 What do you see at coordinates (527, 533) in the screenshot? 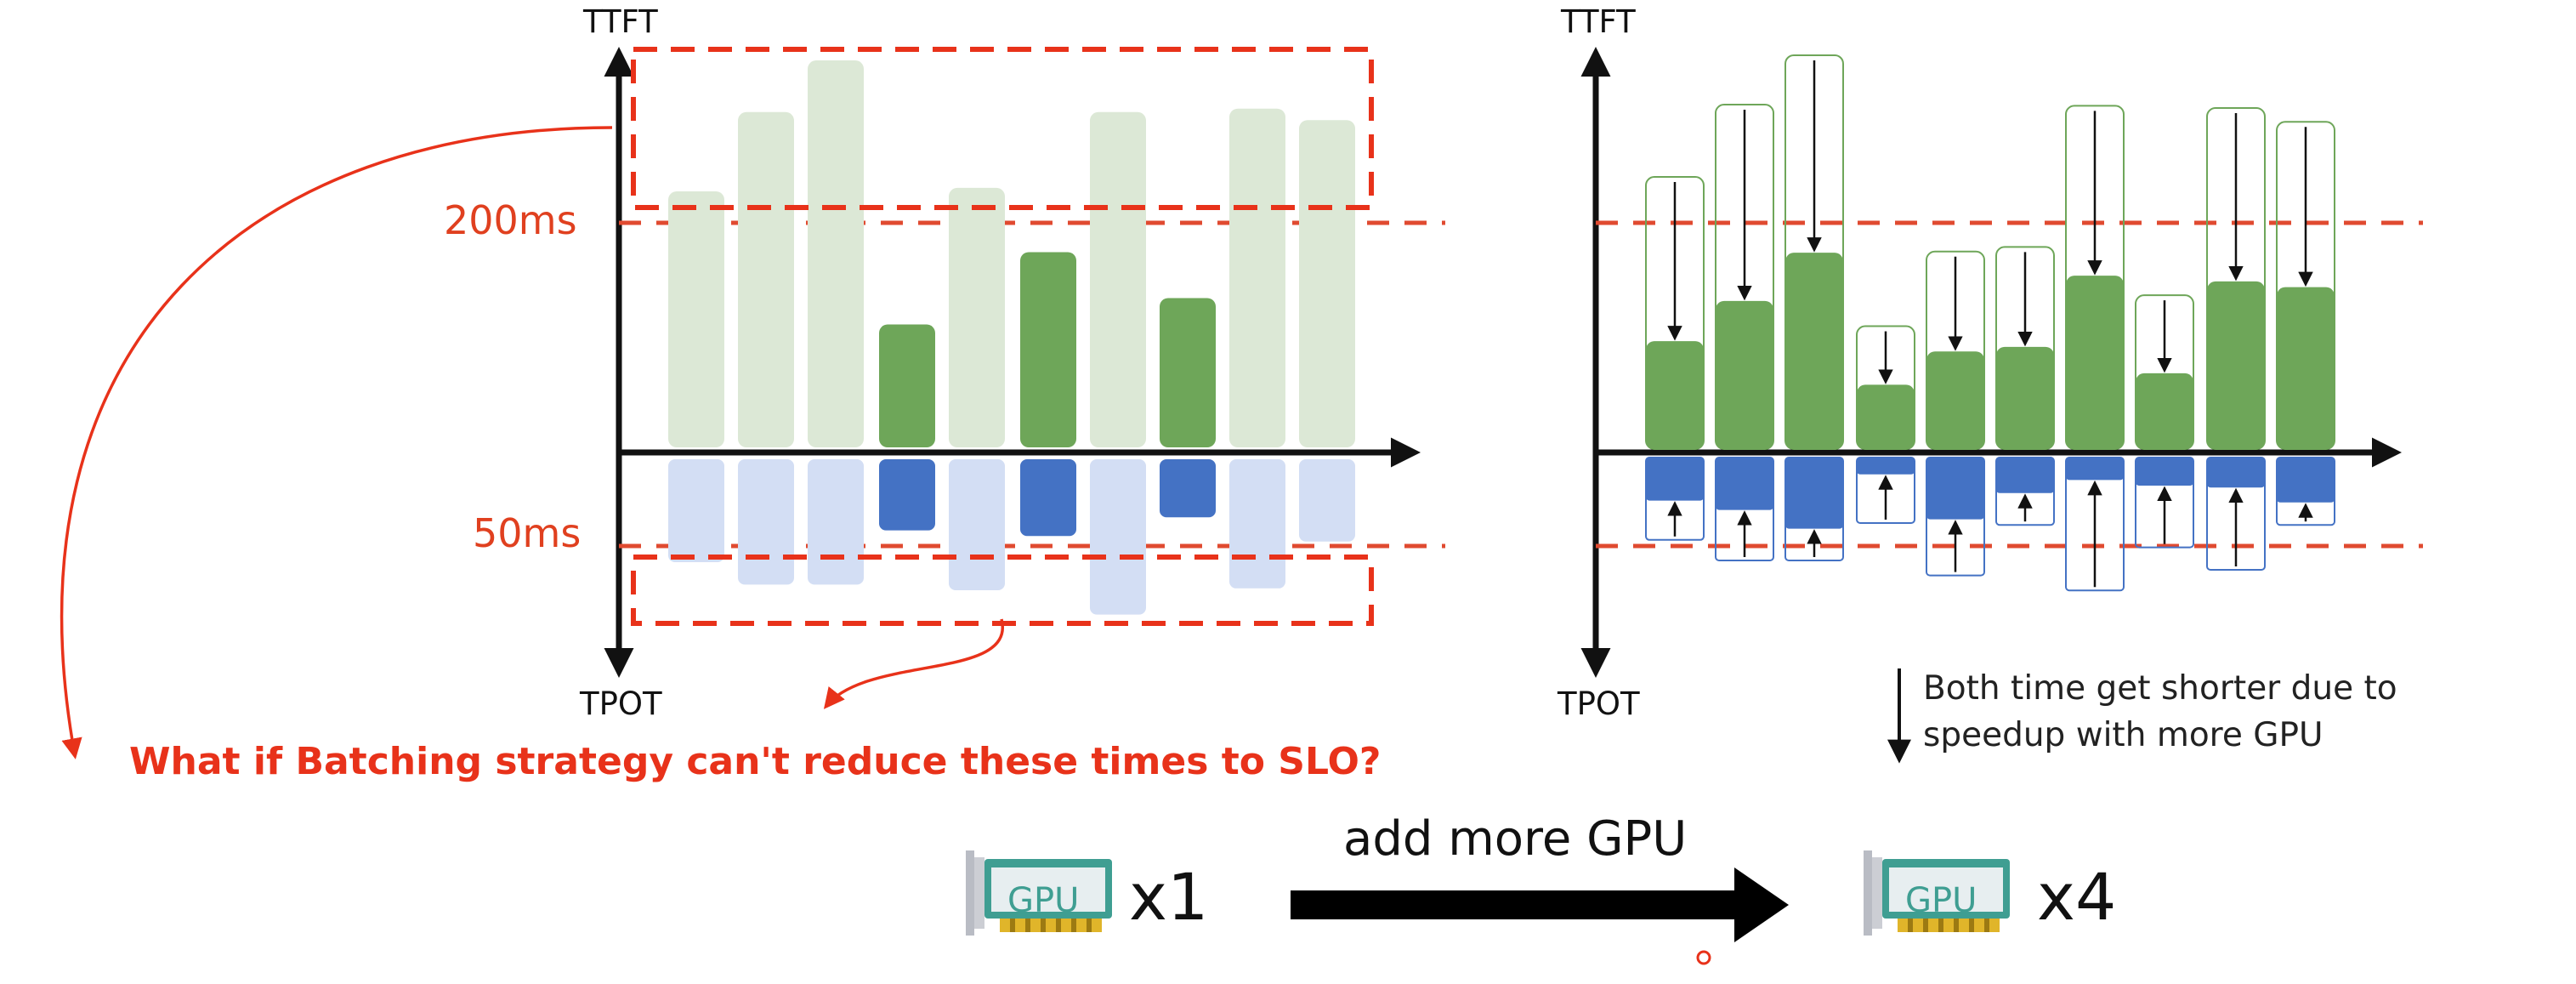
I see `tpot-slo-label: 50ms` at bounding box center [527, 533].